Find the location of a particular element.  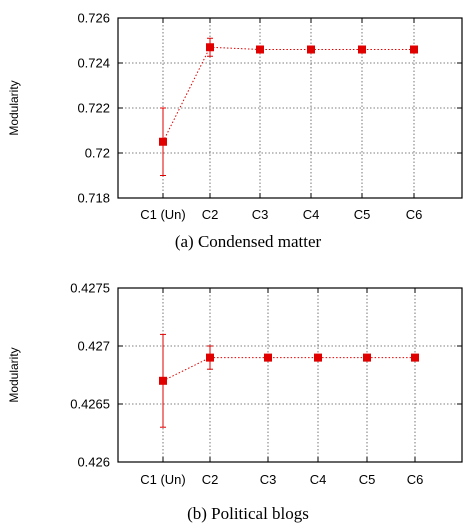

y-tick-label: 0.724 is located at coordinates (93, 63).